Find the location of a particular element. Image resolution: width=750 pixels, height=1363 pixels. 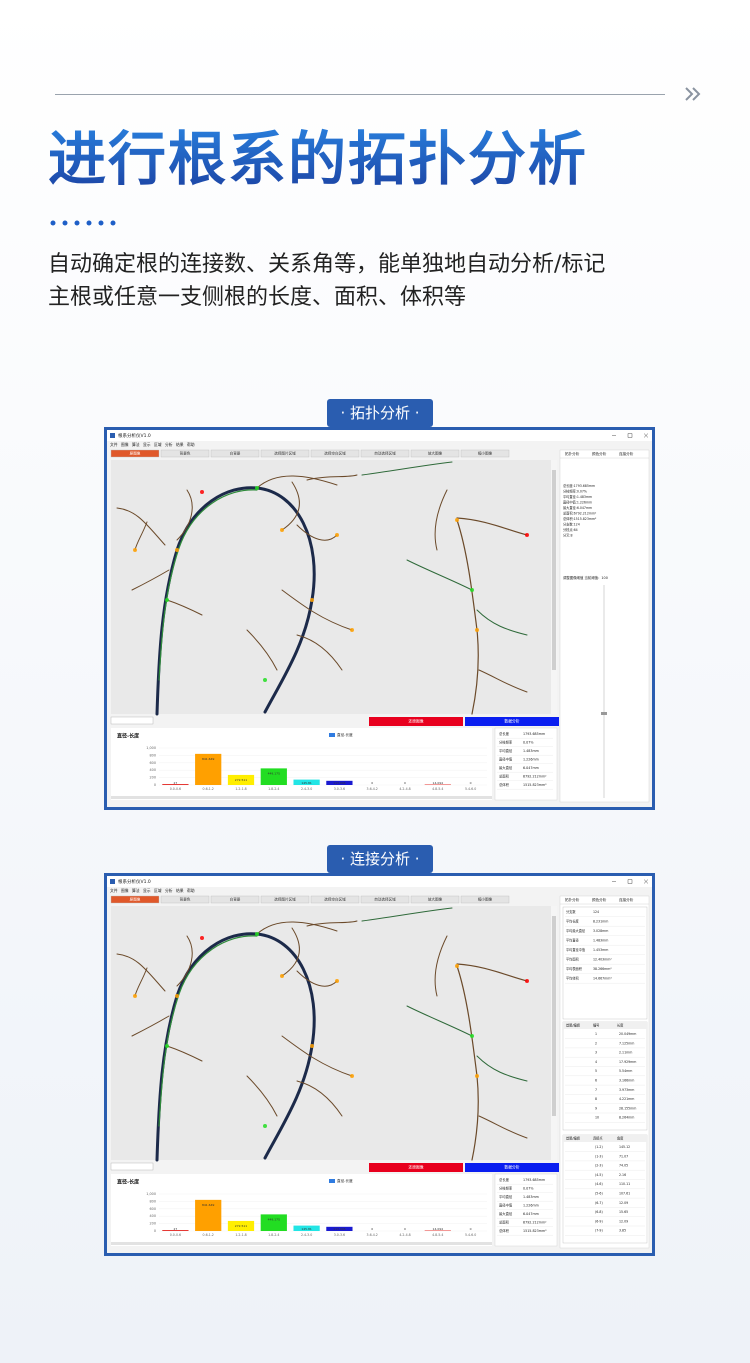

bar-value-label: 0 is located at coordinates (405, 1229).